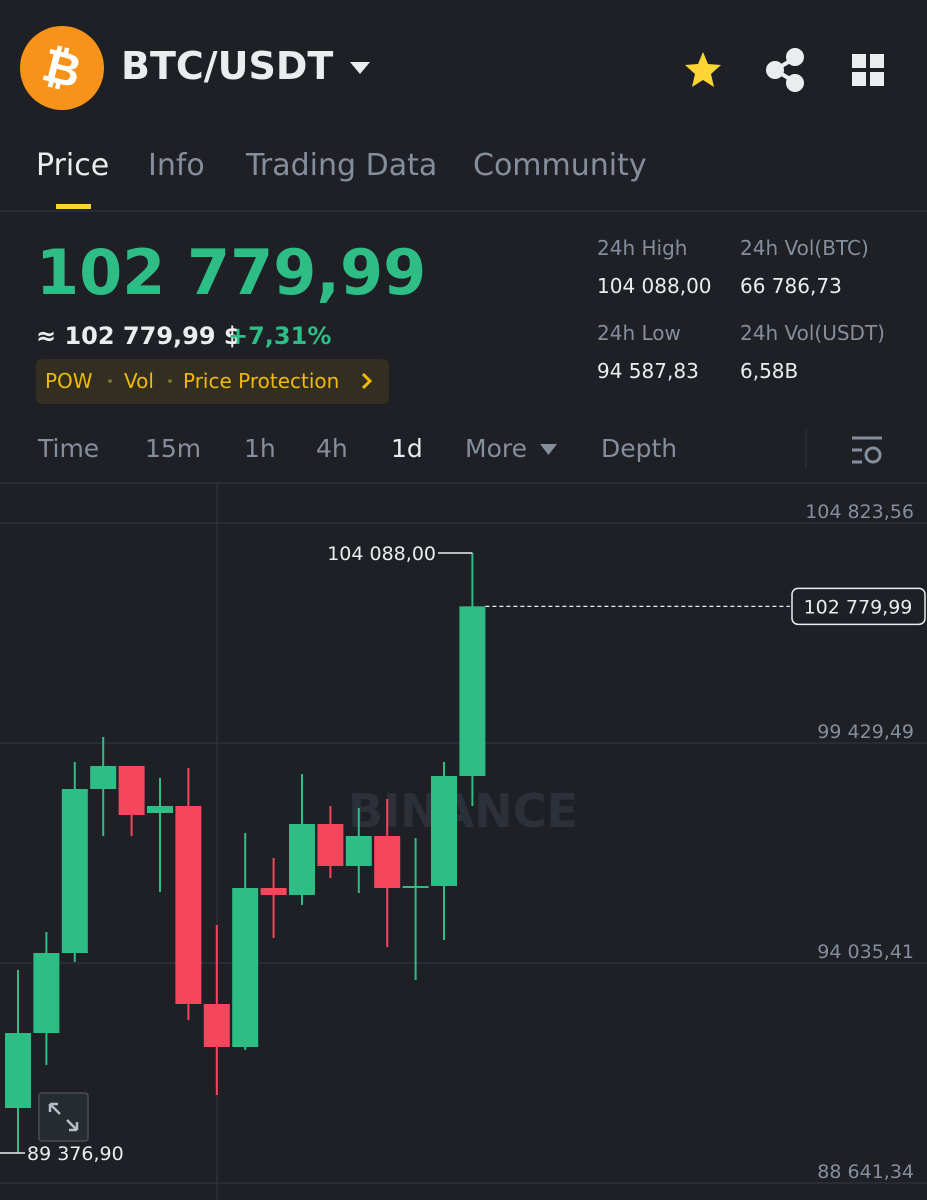  I want to click on watermark: BINANCE, so click(463, 811).